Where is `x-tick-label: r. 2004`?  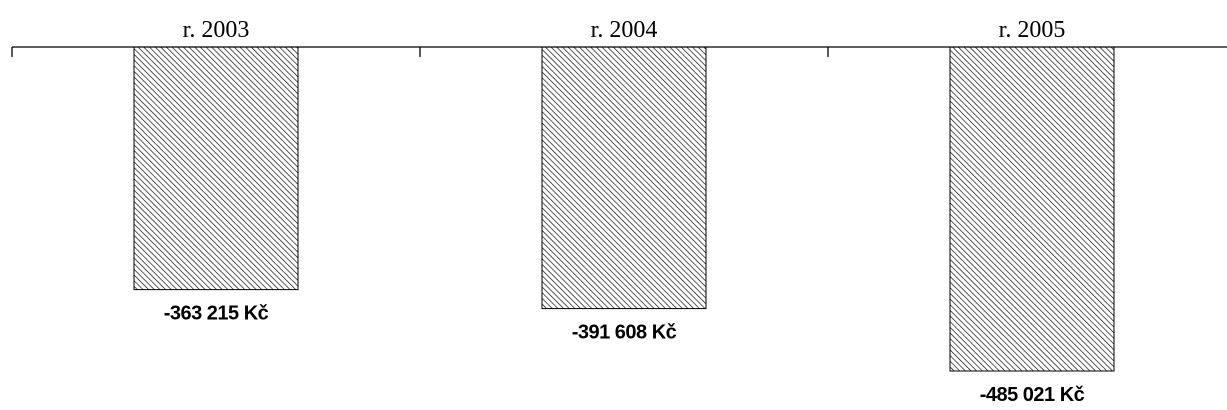
x-tick-label: r. 2004 is located at coordinates (624, 30).